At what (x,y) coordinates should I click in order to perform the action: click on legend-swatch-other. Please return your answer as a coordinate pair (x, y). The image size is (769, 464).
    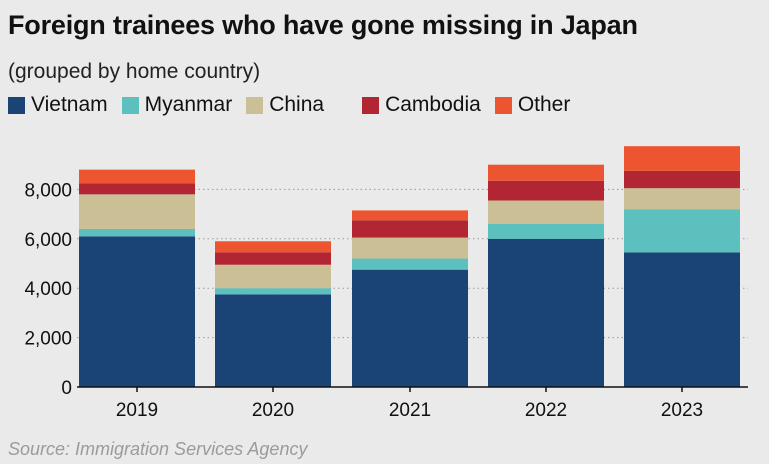
    Looking at the image, I should click on (503, 105).